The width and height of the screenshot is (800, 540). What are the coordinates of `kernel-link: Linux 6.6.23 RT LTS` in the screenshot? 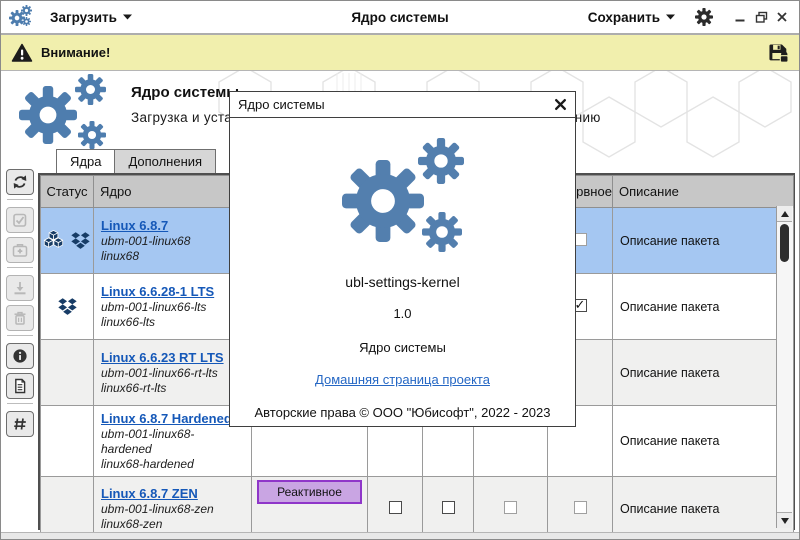 It's located at (162, 357).